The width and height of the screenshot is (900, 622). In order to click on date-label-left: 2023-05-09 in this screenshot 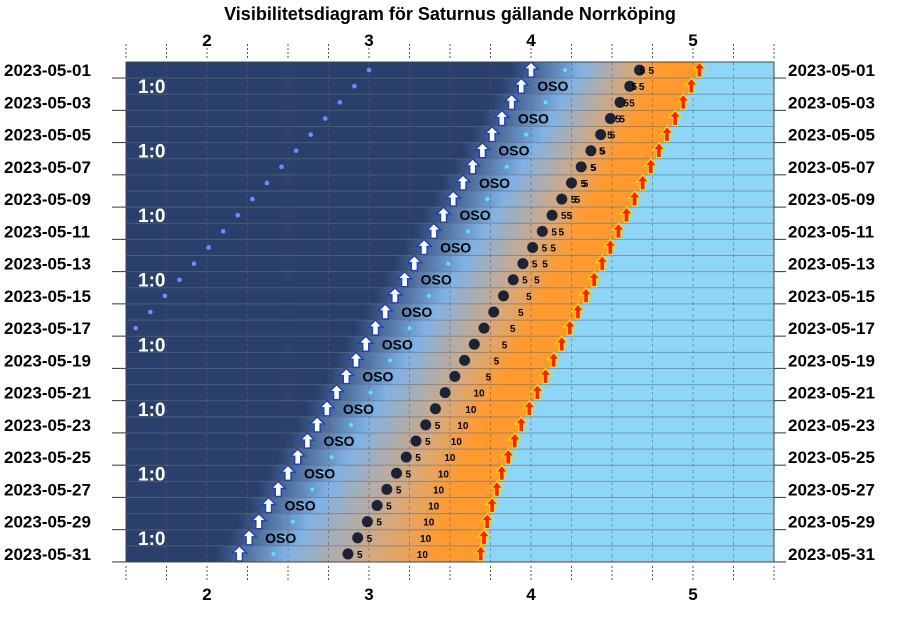, I will do `click(47, 199)`.